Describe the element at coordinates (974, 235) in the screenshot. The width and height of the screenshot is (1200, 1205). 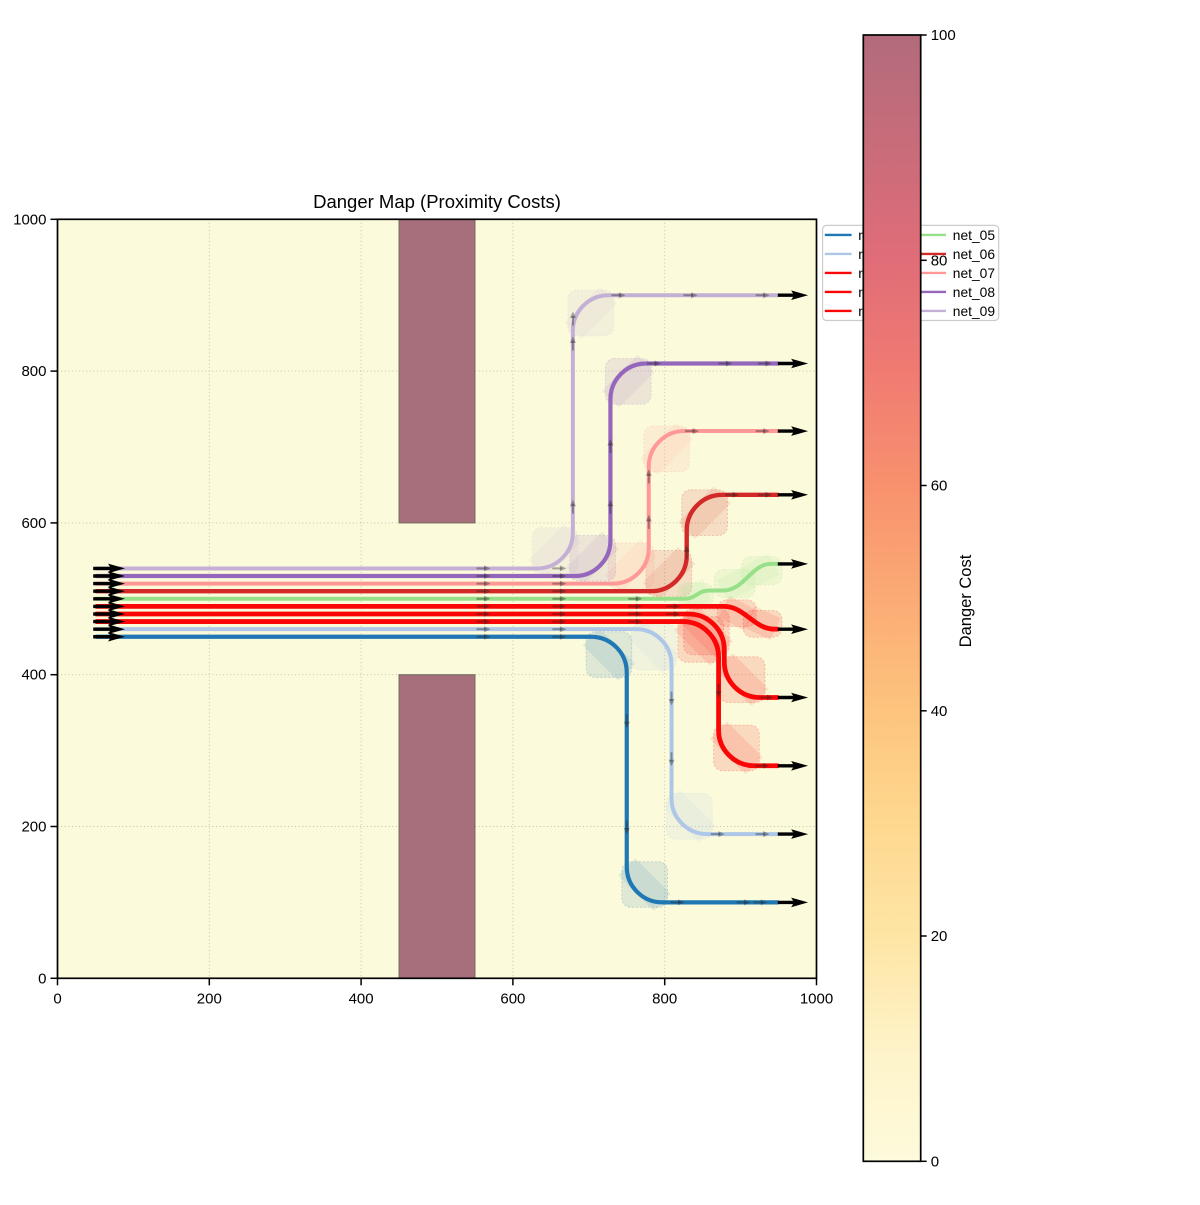
I see `svg-text: net_05` at that location.